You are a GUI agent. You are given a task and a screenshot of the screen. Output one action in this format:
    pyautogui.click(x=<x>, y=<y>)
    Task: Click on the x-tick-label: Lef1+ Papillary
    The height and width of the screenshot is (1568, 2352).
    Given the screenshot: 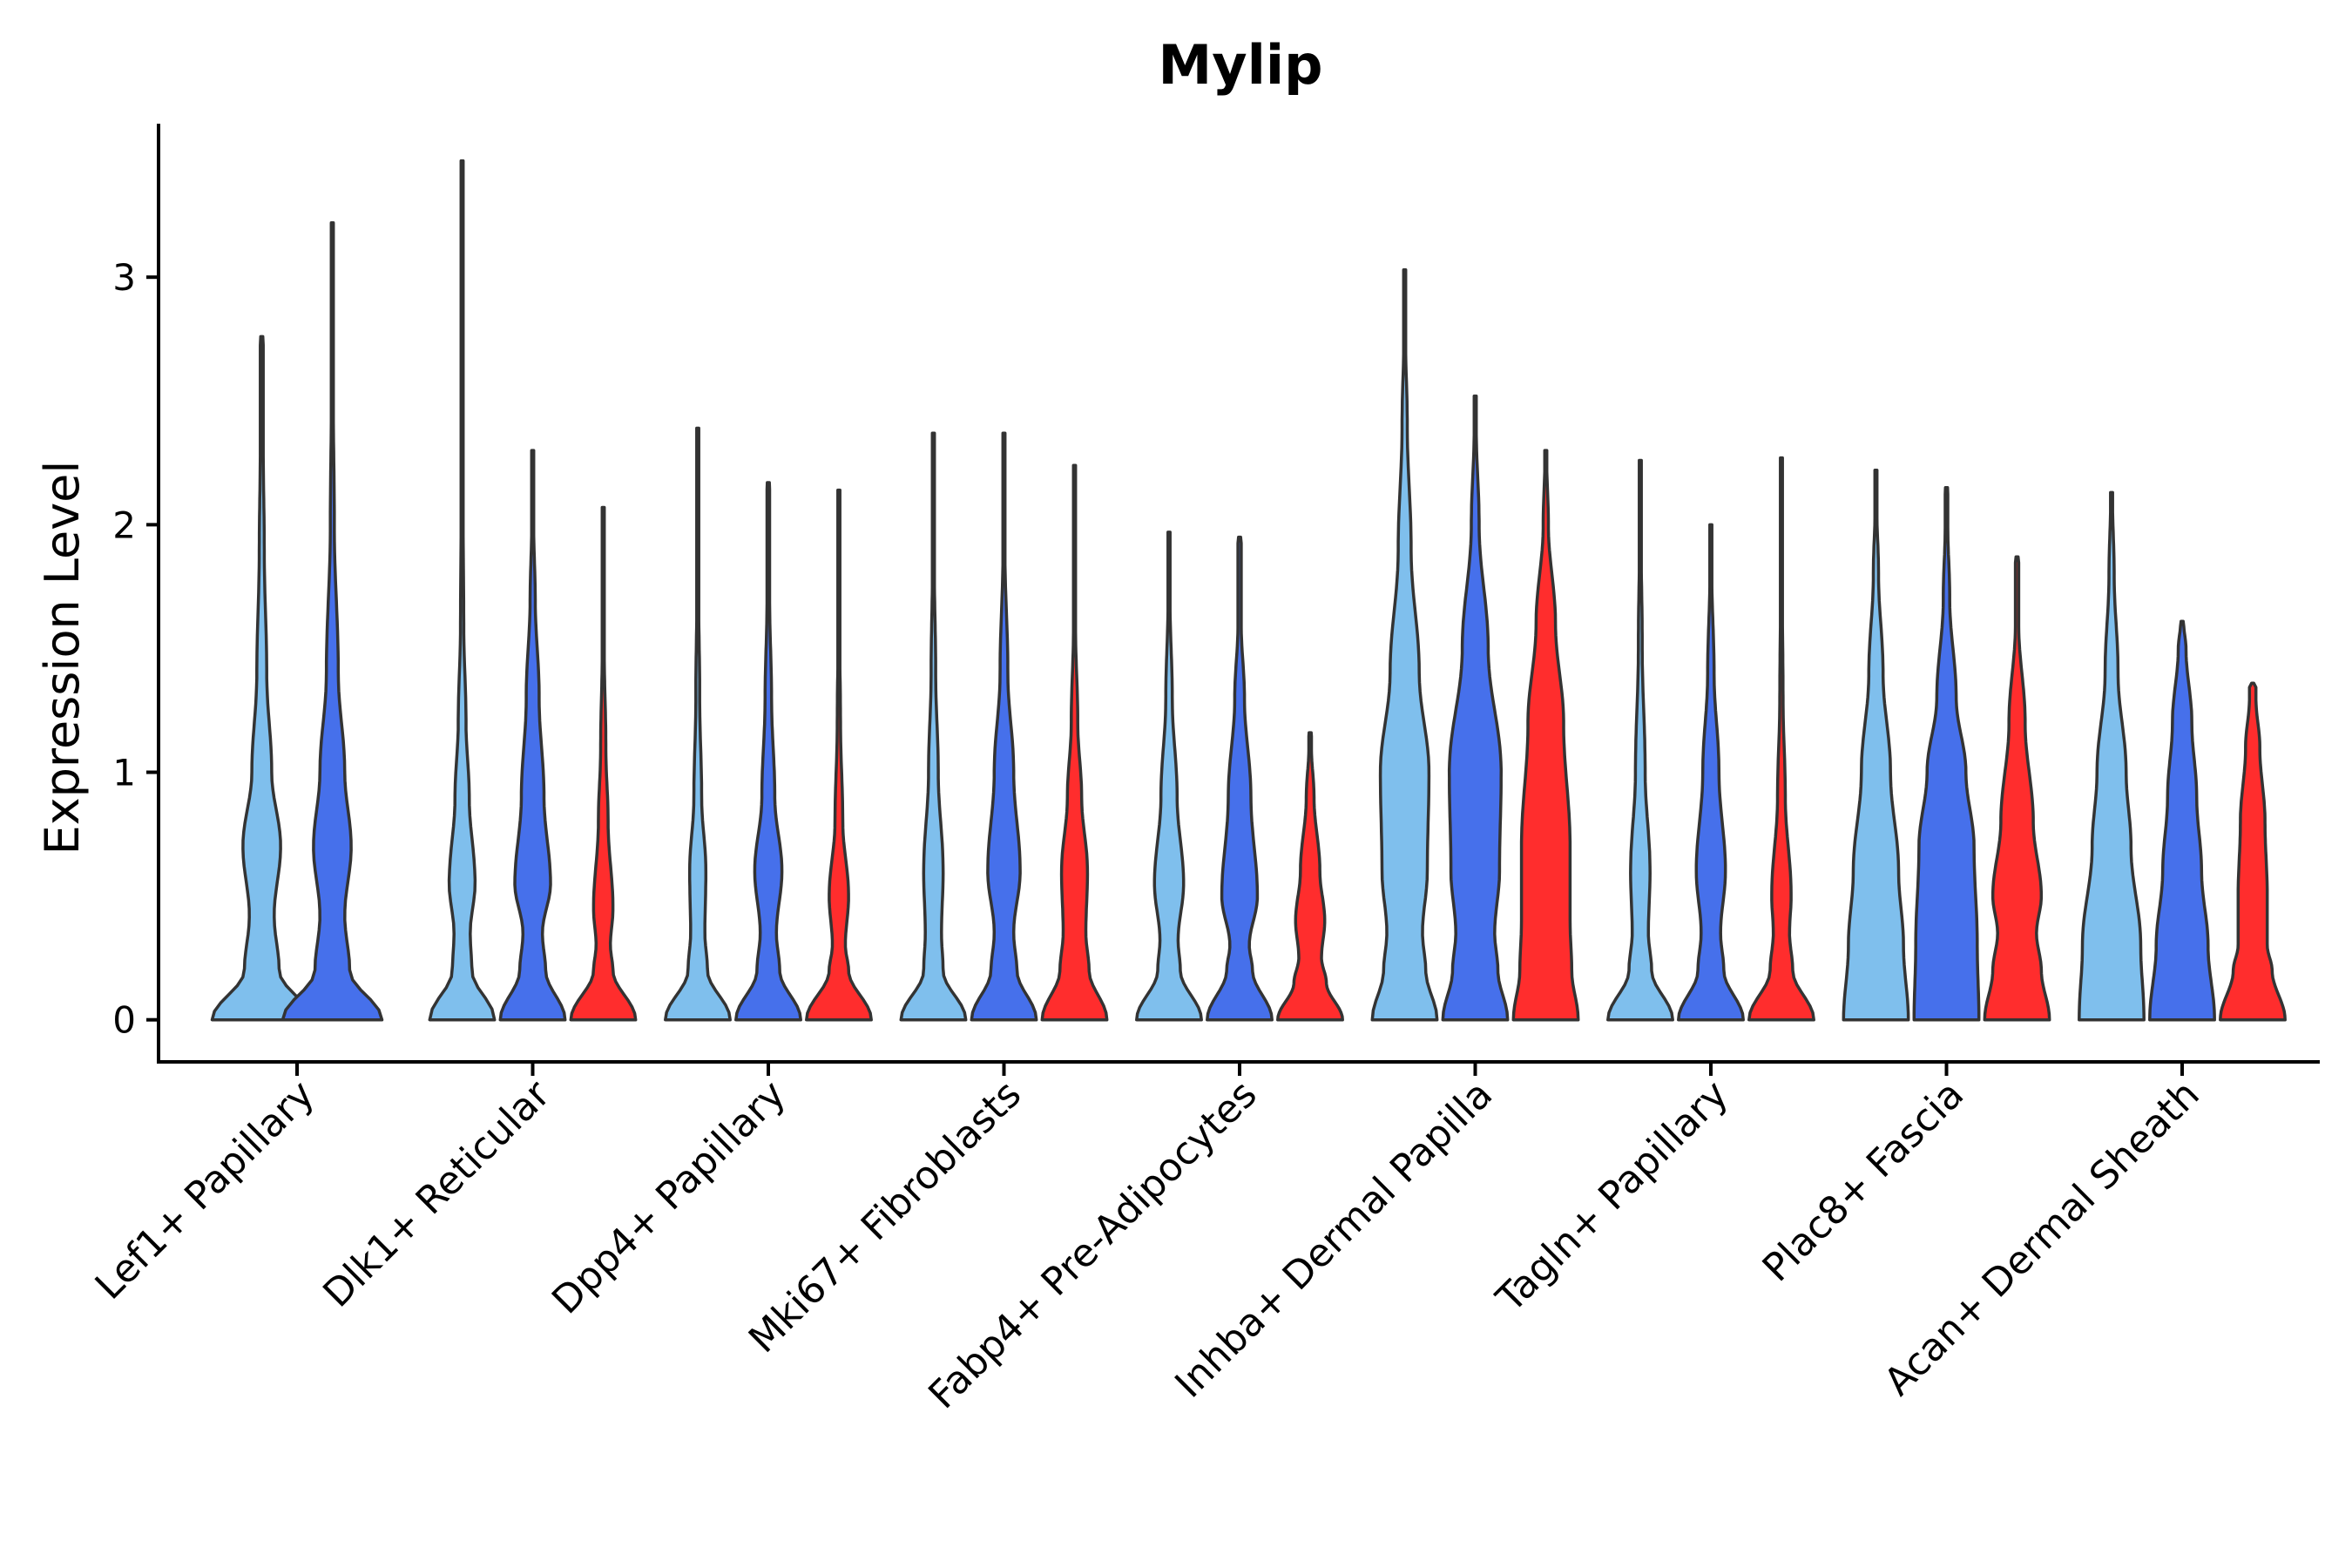 What is the action you would take?
    pyautogui.click(x=205, y=1190)
    